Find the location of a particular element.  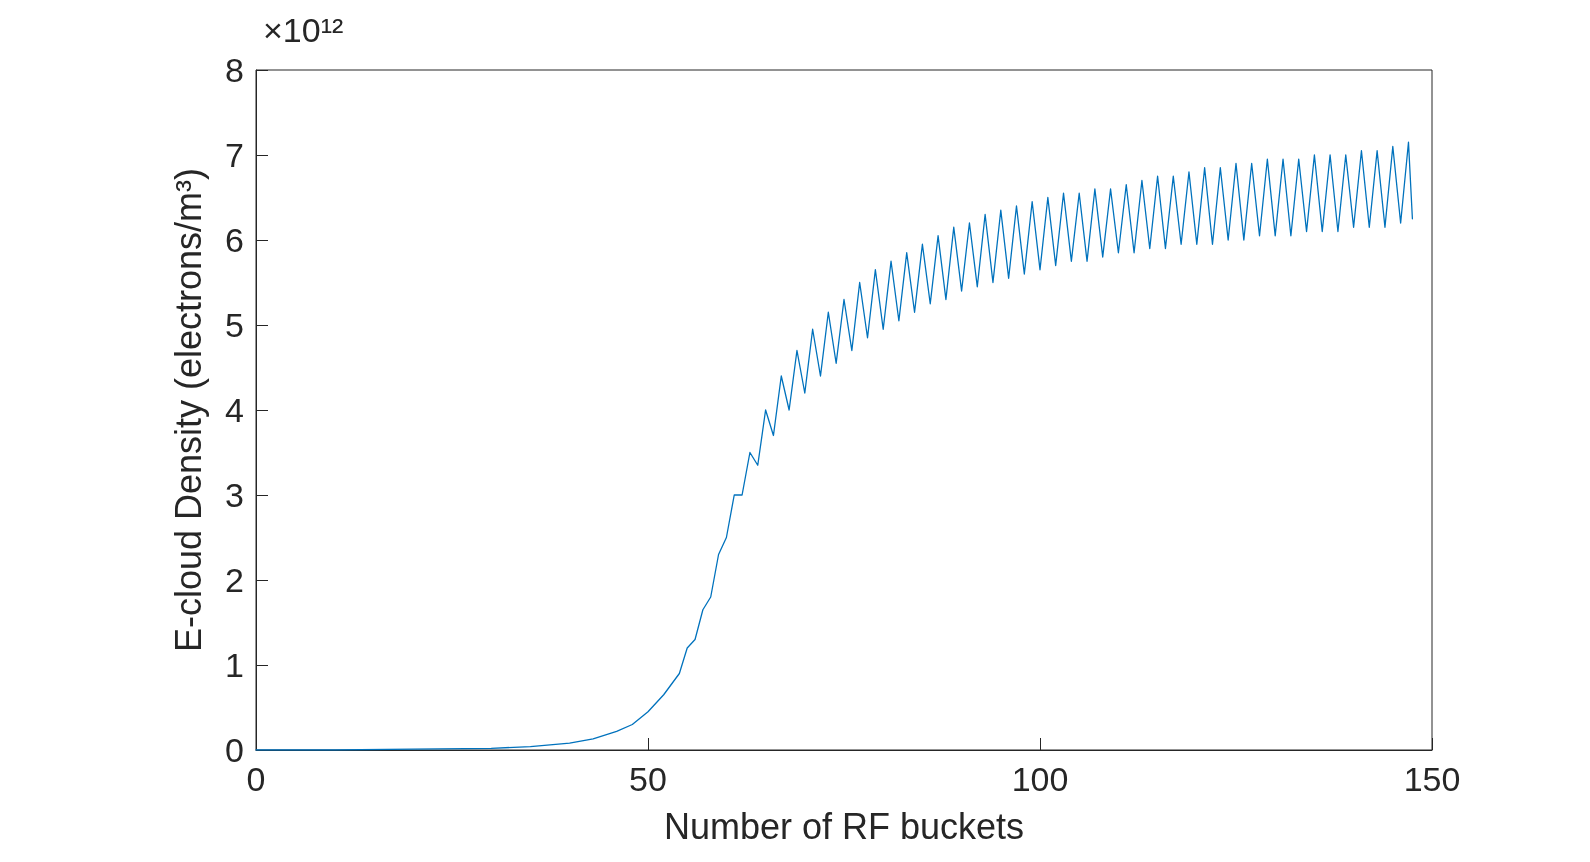

x-axis-title: Number of RF buckets is located at coordinates (844, 826).